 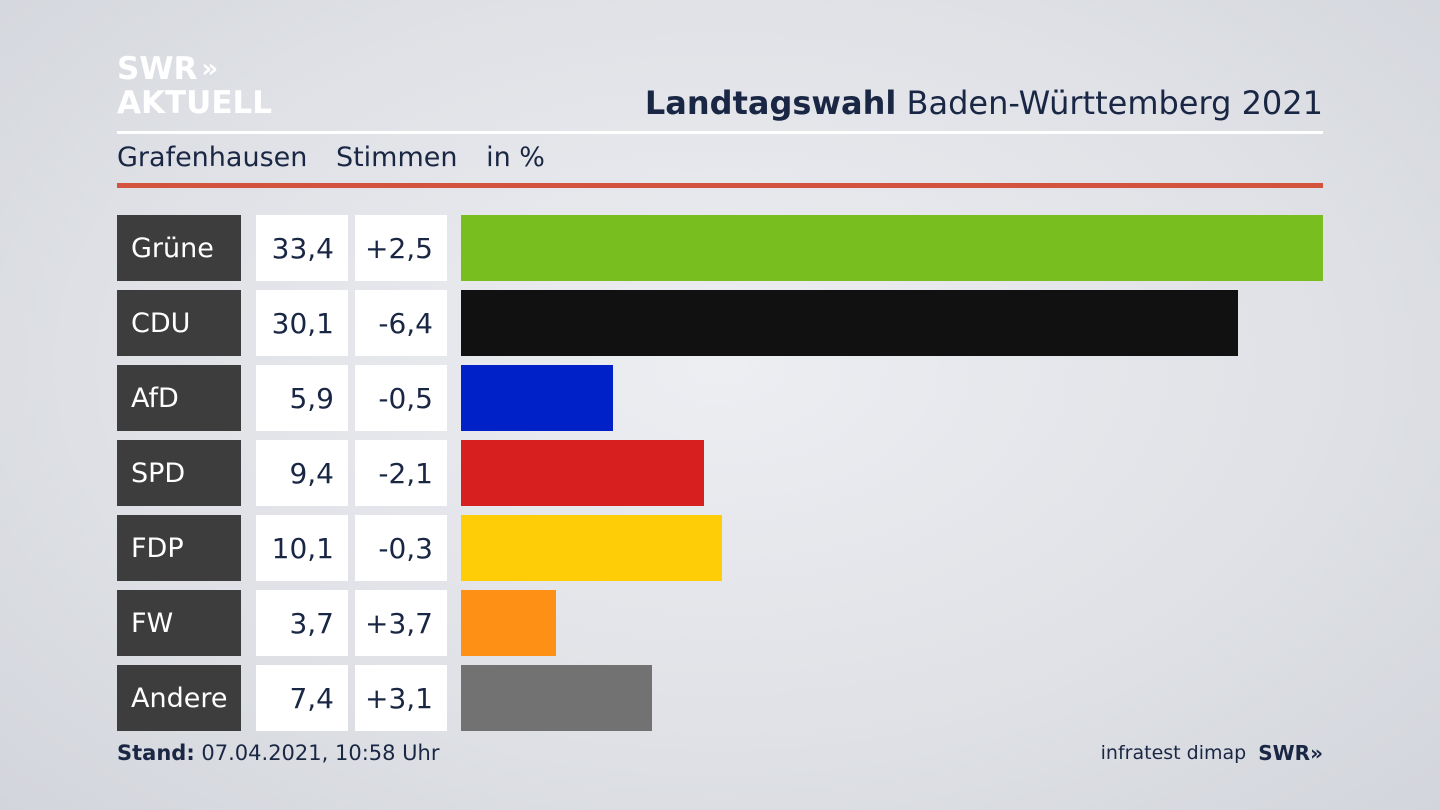 I want to click on subtitle-measure: Stimmen, so click(x=396, y=157).